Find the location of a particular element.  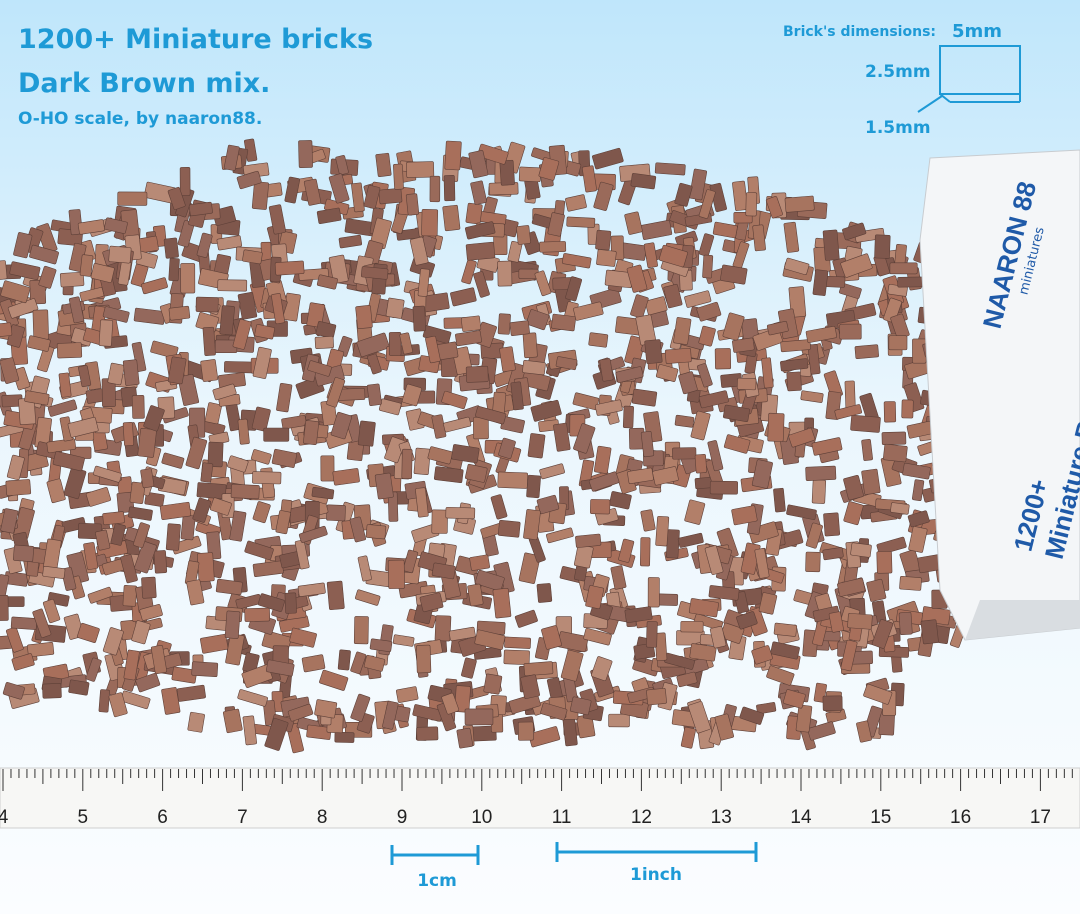

ruler-number: 15 is located at coordinates (880, 817).